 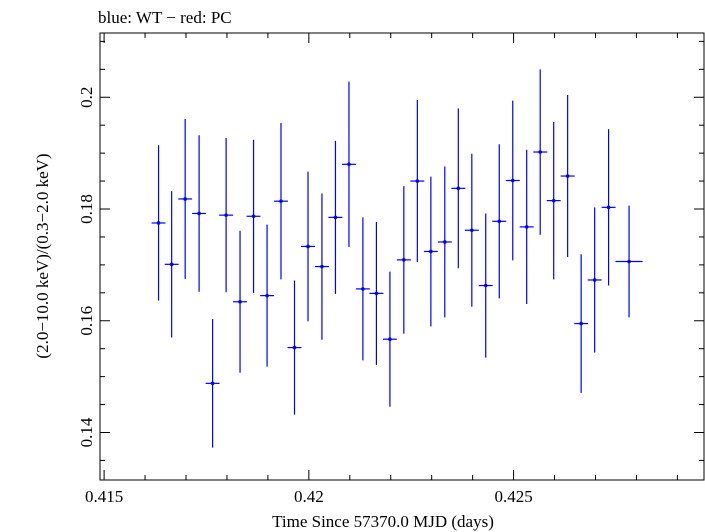 What do you see at coordinates (104, 496) in the screenshot?
I see `x-tick-label: 0.415` at bounding box center [104, 496].